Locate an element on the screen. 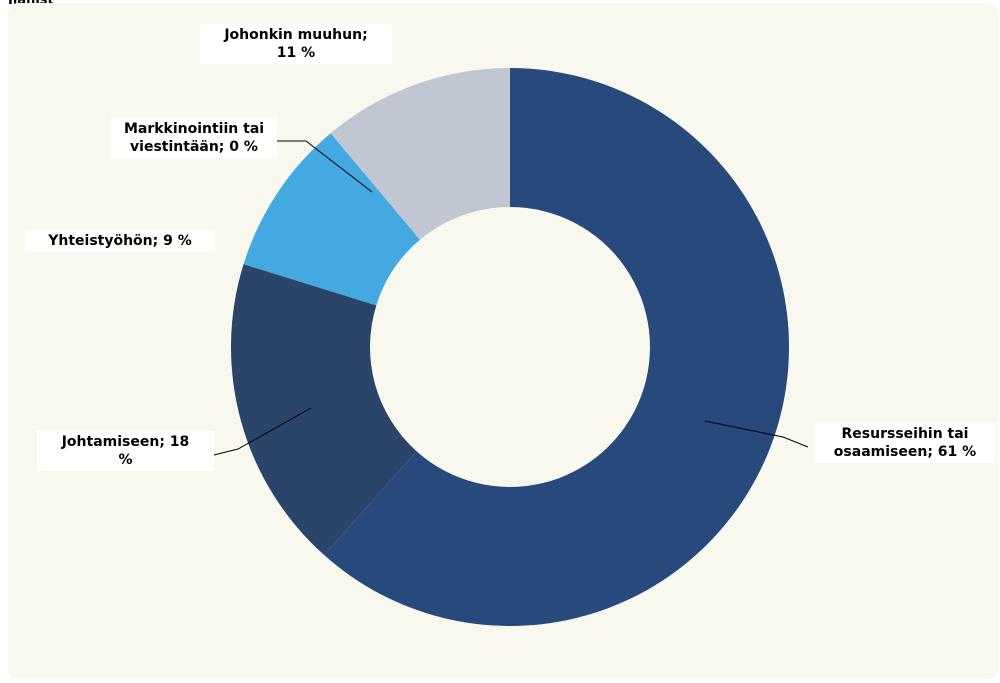 Image resolution: width=1000 pixels, height=683 pixels. slice-label-line: 11 % is located at coordinates (296, 53).